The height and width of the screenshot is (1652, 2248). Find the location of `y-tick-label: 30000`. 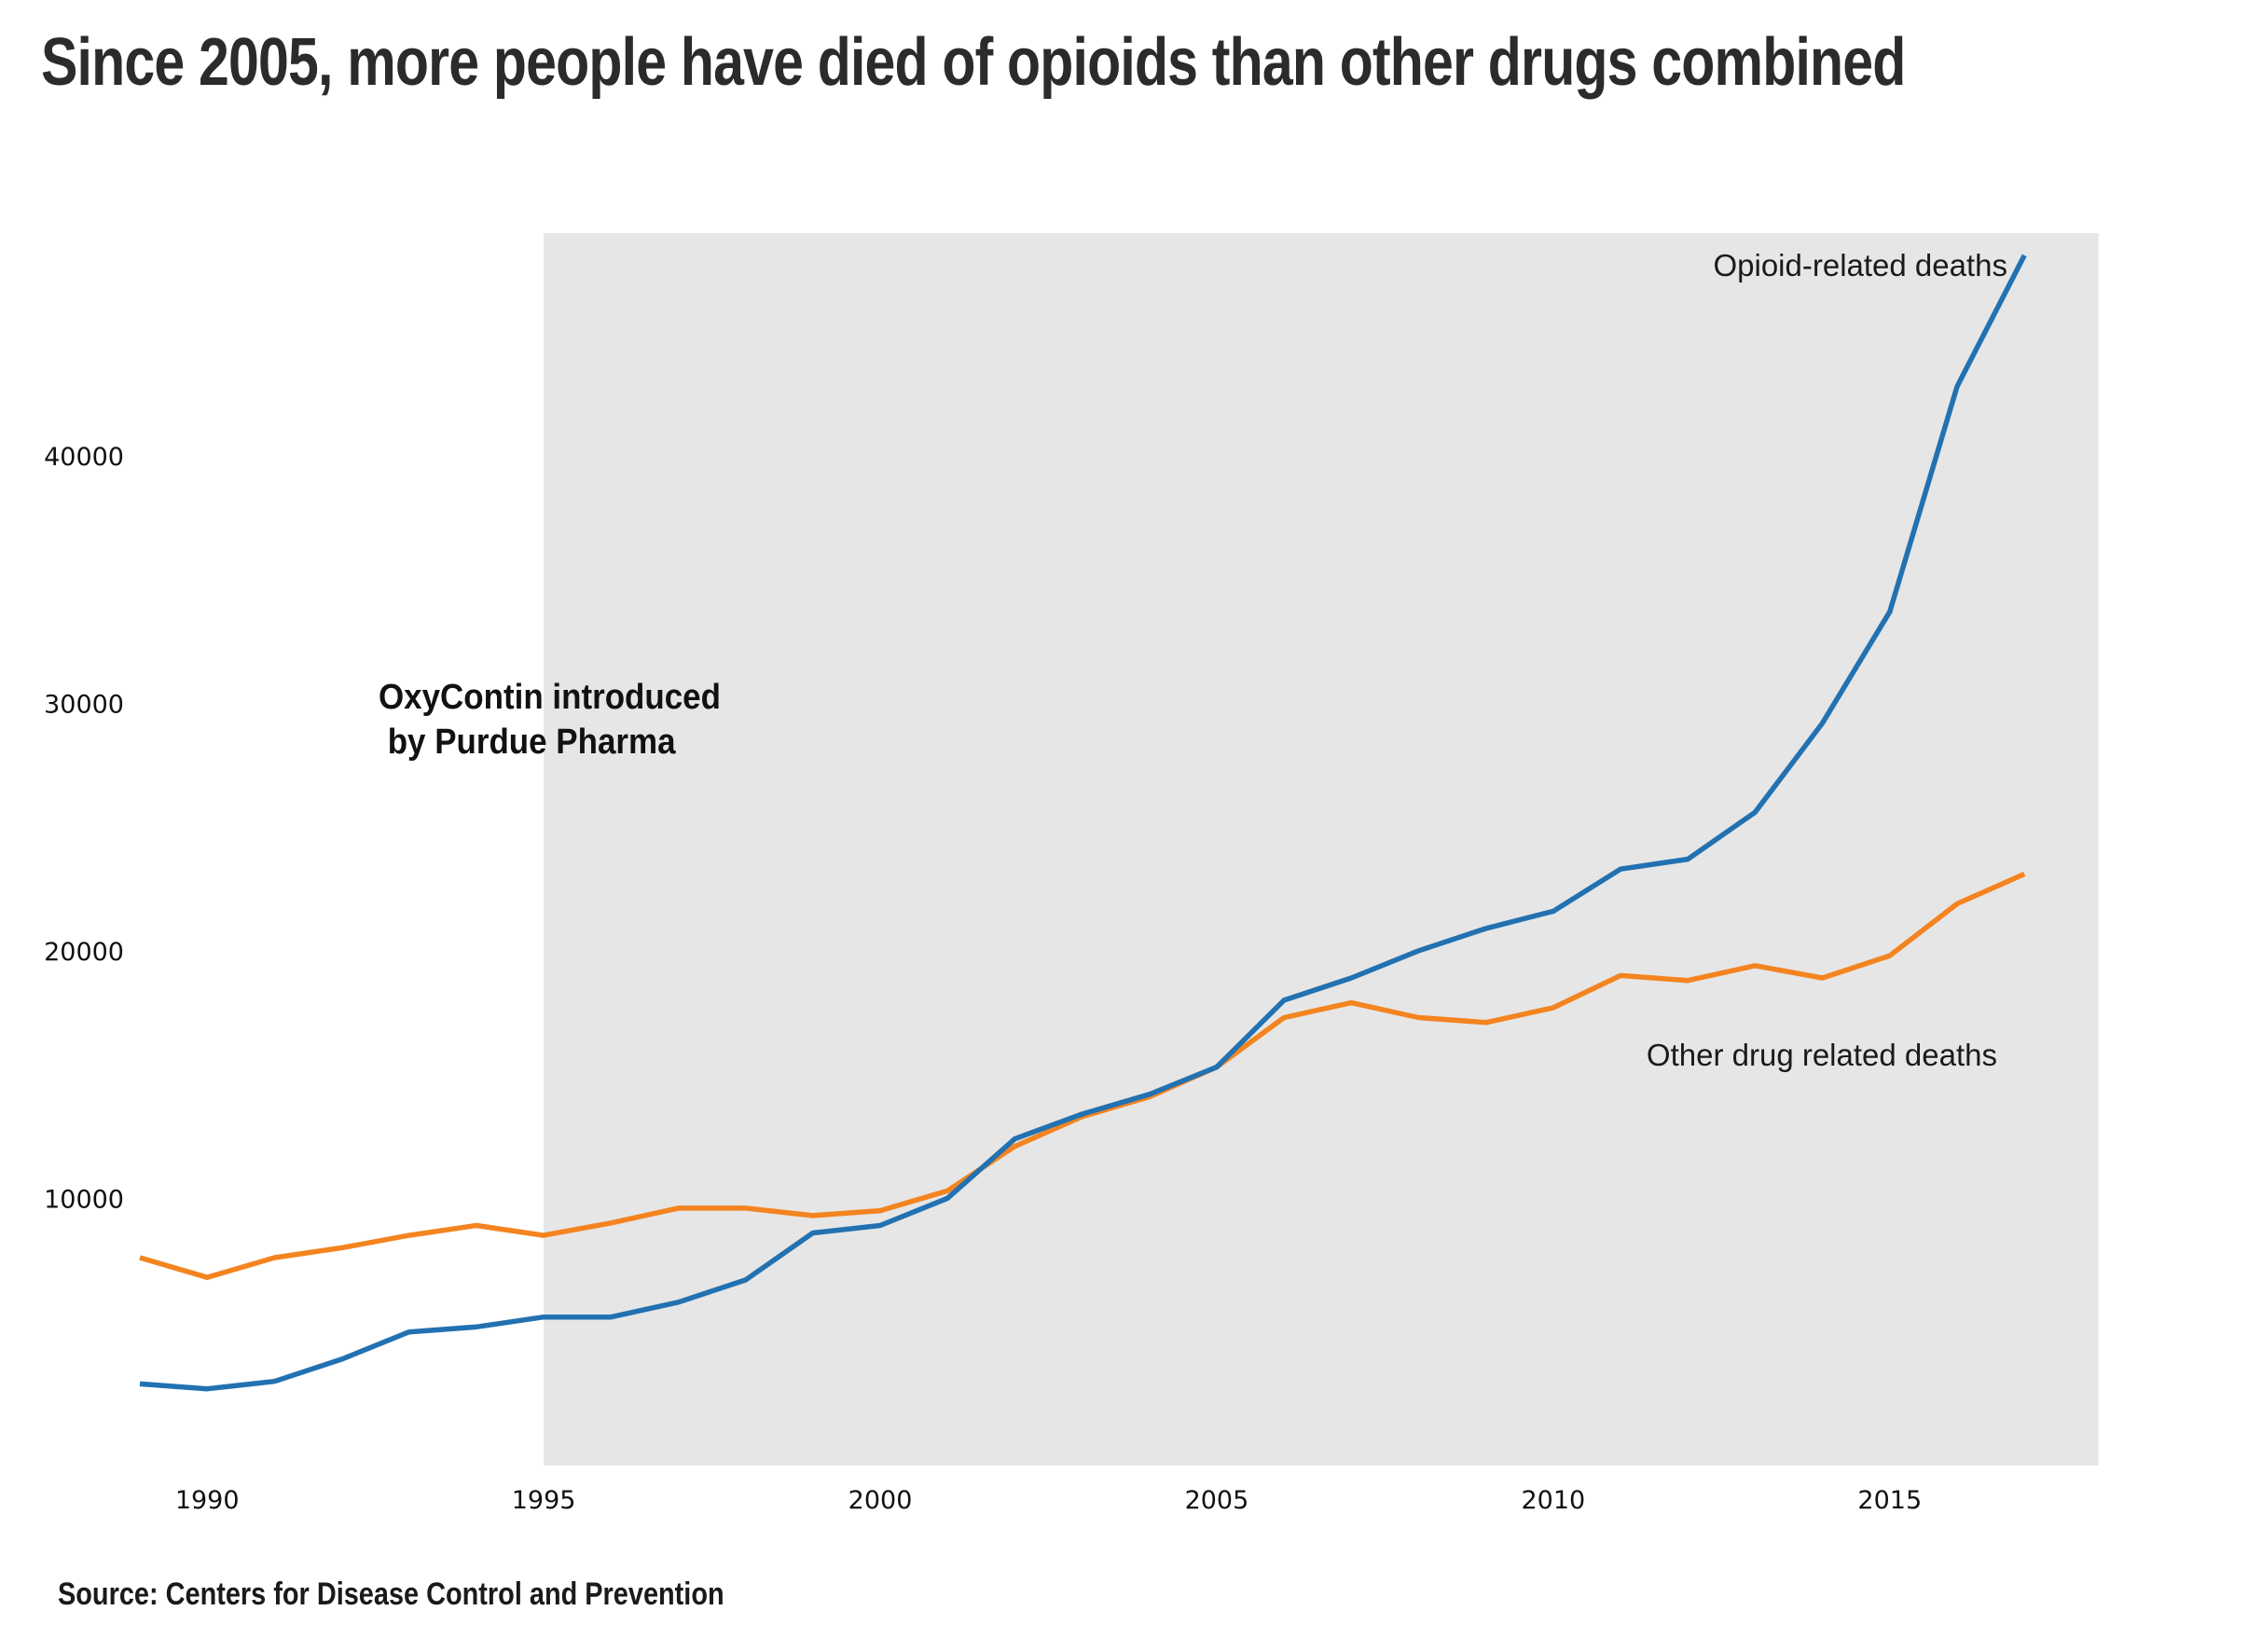

y-tick-label: 30000 is located at coordinates (84, 705).